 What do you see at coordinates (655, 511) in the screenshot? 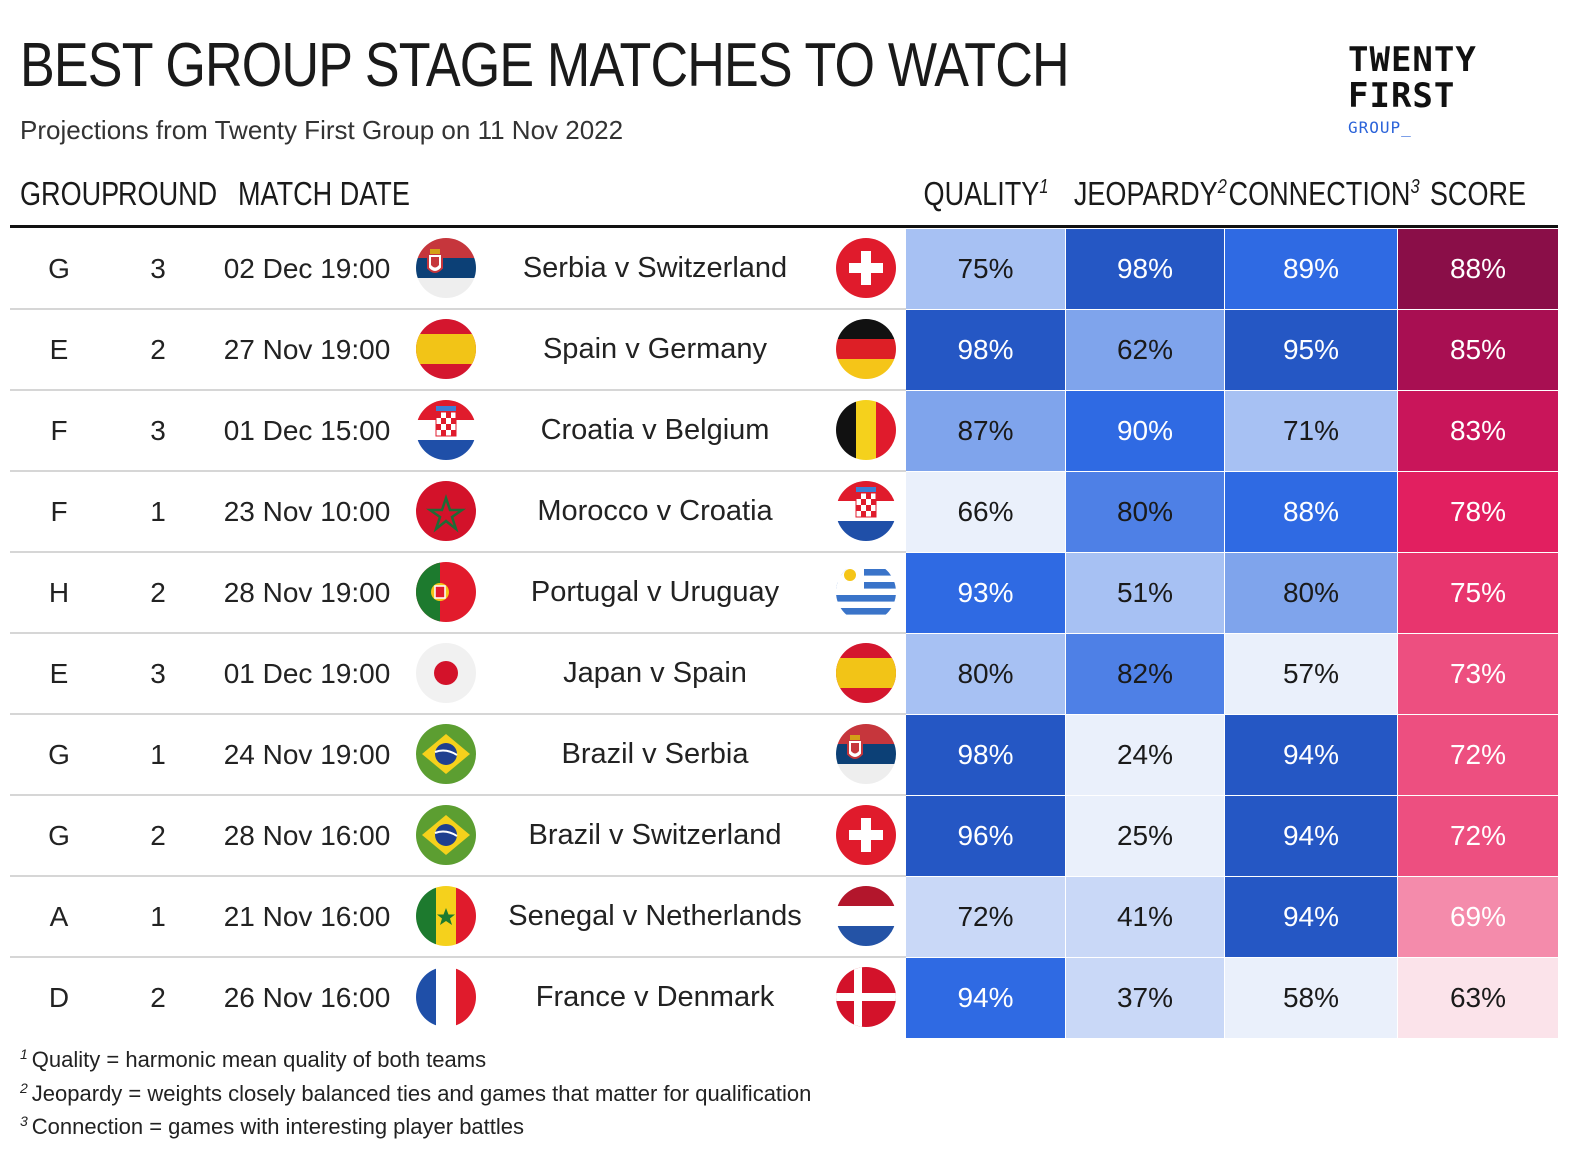
I see `cell-match: Morocco v Croatia` at bounding box center [655, 511].